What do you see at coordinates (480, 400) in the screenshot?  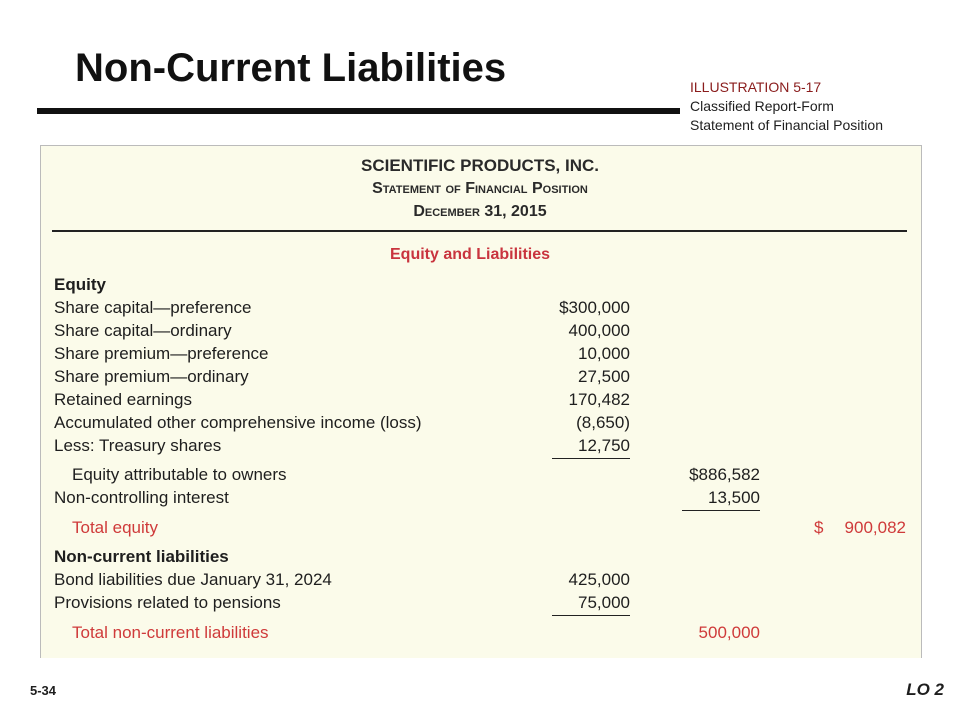 I see `statement-row: Retained earnings 170,482` at bounding box center [480, 400].